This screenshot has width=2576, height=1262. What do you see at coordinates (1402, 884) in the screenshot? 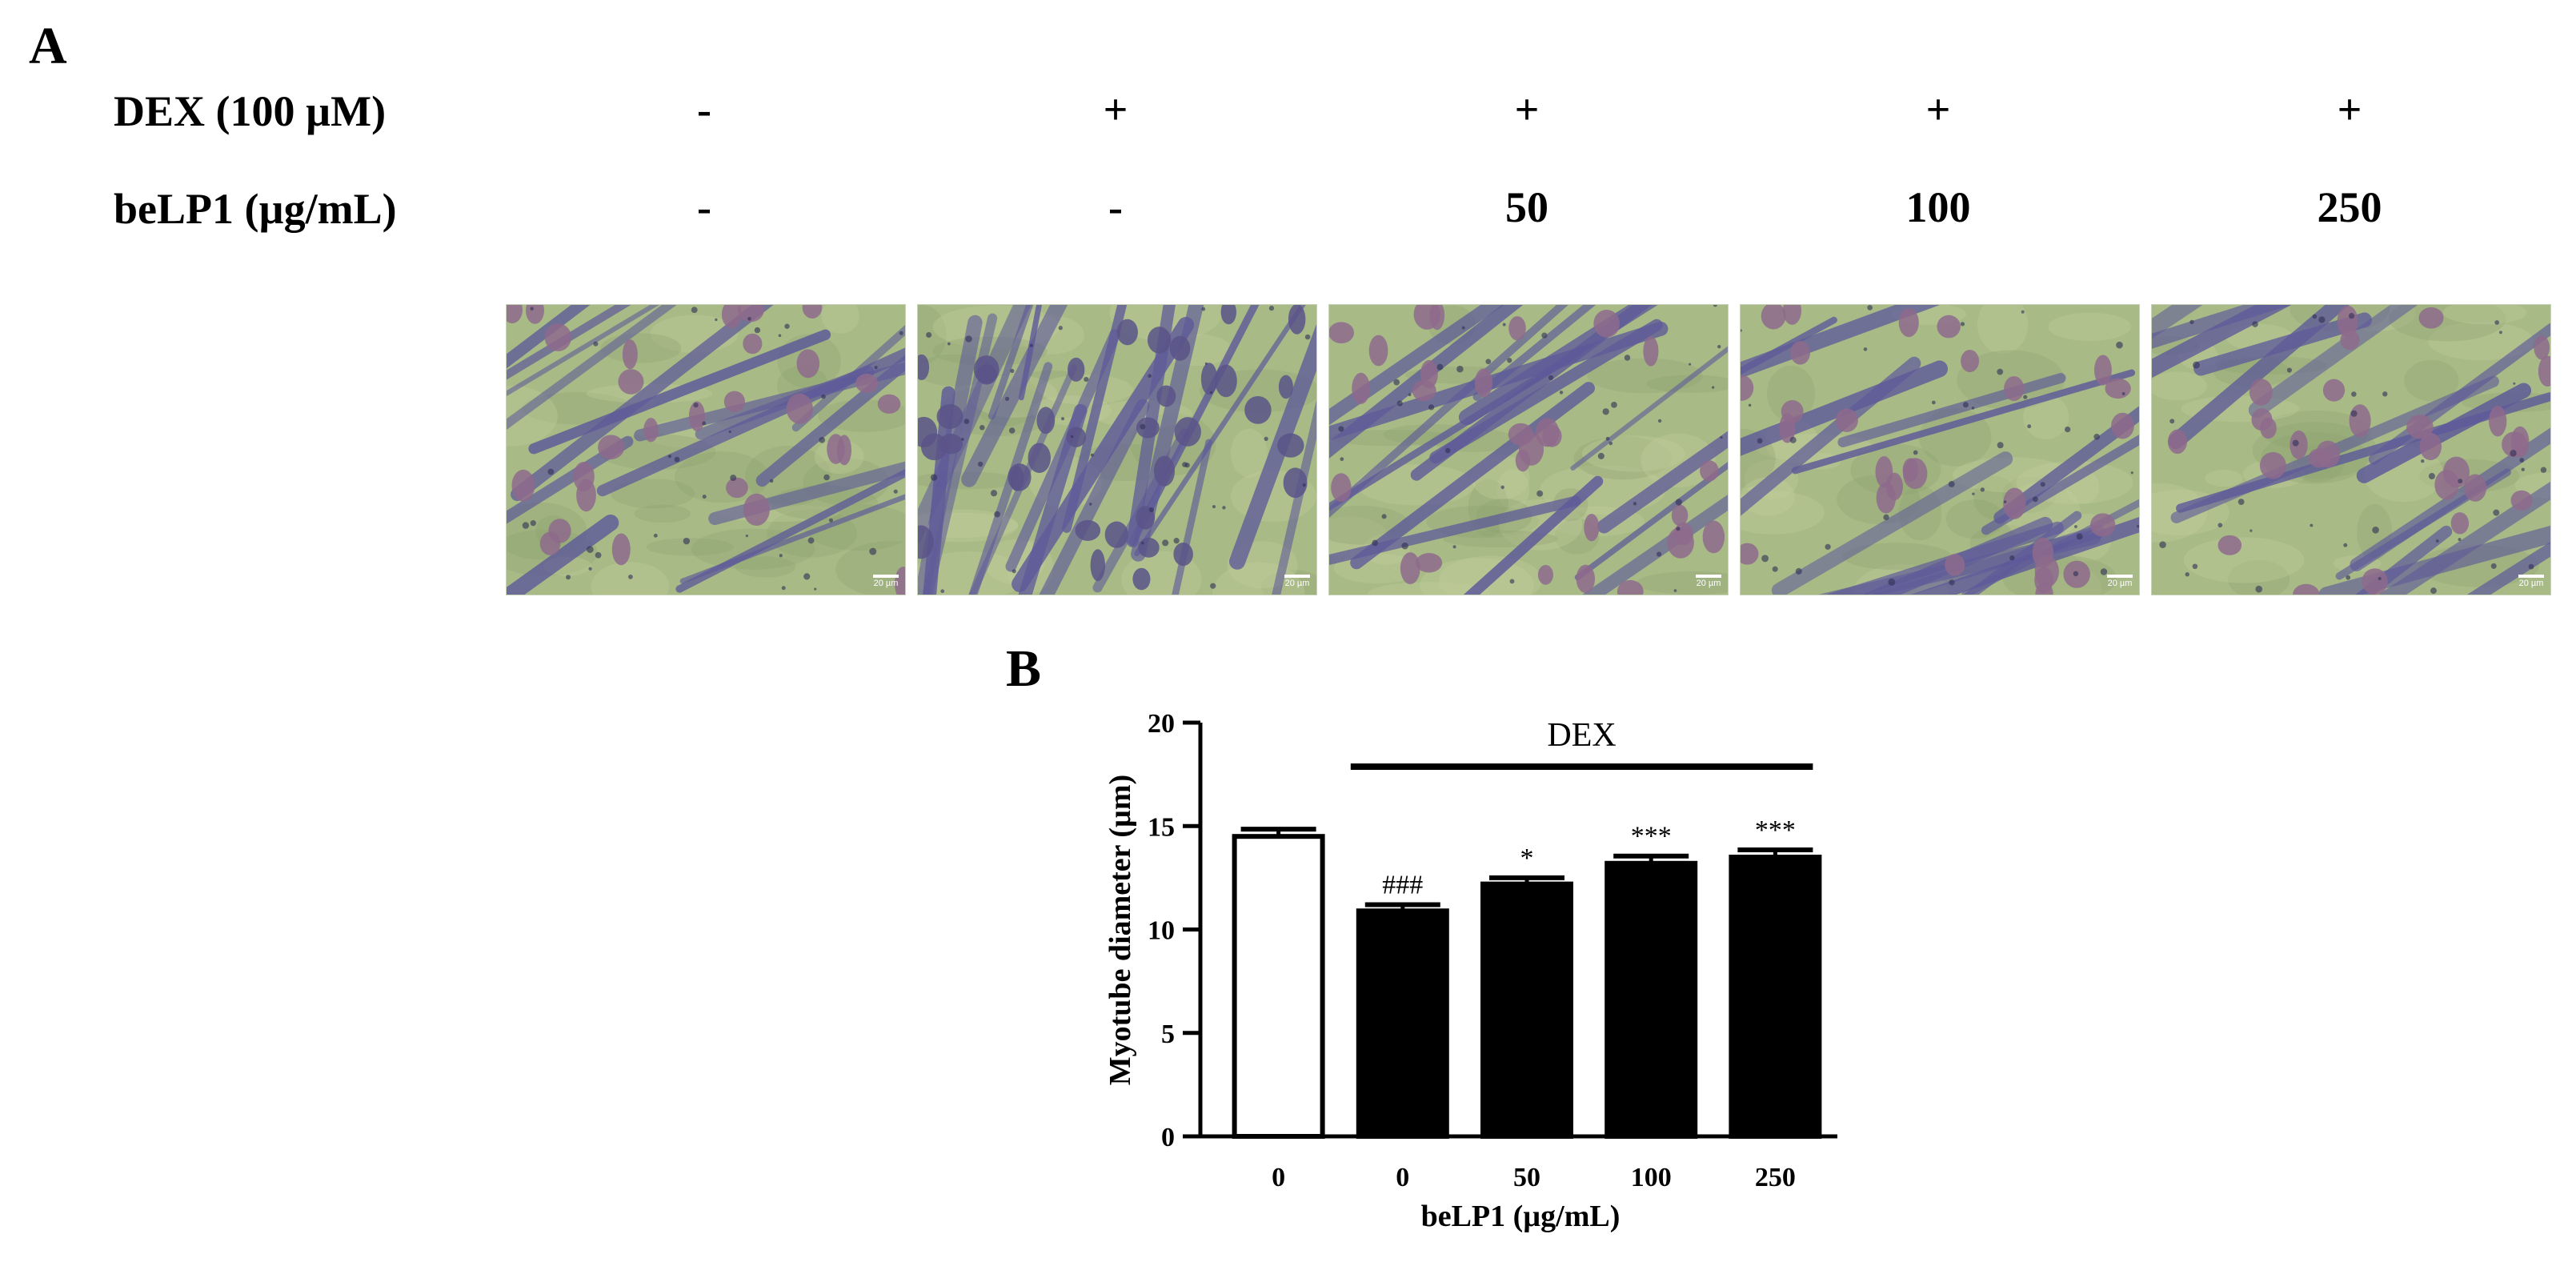
I see `significance-label: ###` at bounding box center [1402, 884].